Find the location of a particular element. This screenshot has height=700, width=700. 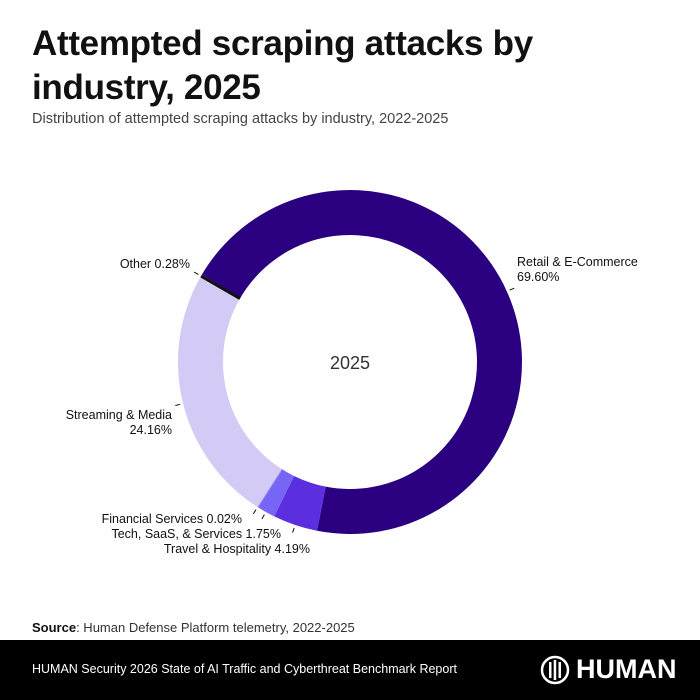

label-tech-saas-services: Tech, SaaS, & Services 1.75% is located at coordinates (196, 534).